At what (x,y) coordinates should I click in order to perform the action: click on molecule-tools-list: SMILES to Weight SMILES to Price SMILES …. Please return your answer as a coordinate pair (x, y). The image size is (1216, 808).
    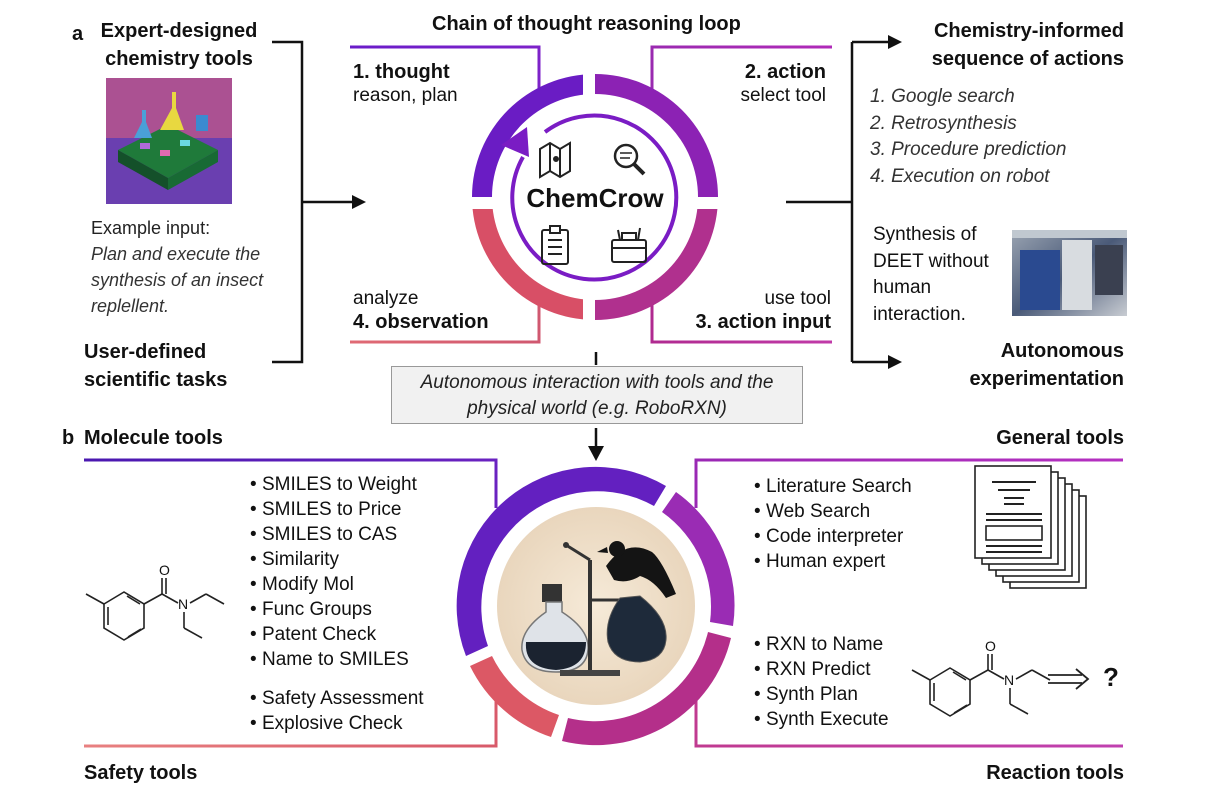
    Looking at the image, I should click on (333, 572).